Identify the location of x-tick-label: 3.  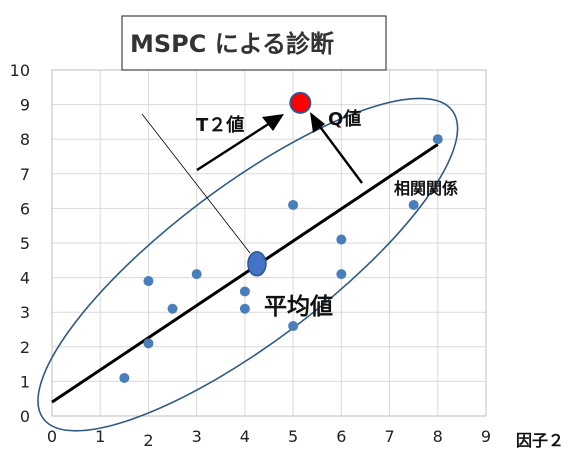
(197, 436).